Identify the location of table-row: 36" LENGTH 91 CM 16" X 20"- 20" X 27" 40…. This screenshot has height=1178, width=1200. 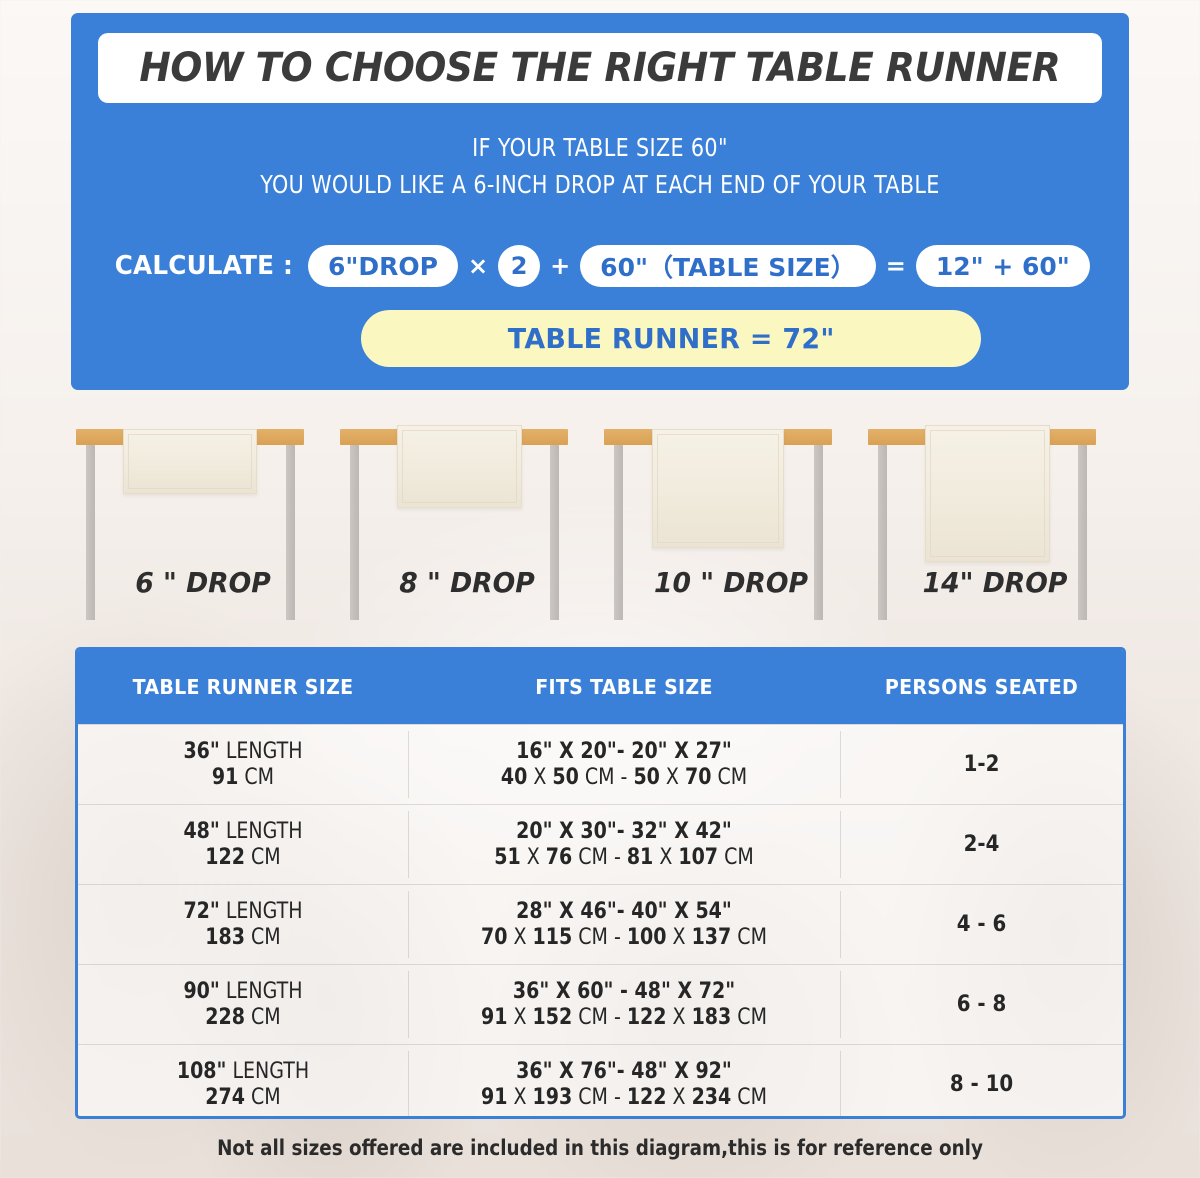
(600, 764).